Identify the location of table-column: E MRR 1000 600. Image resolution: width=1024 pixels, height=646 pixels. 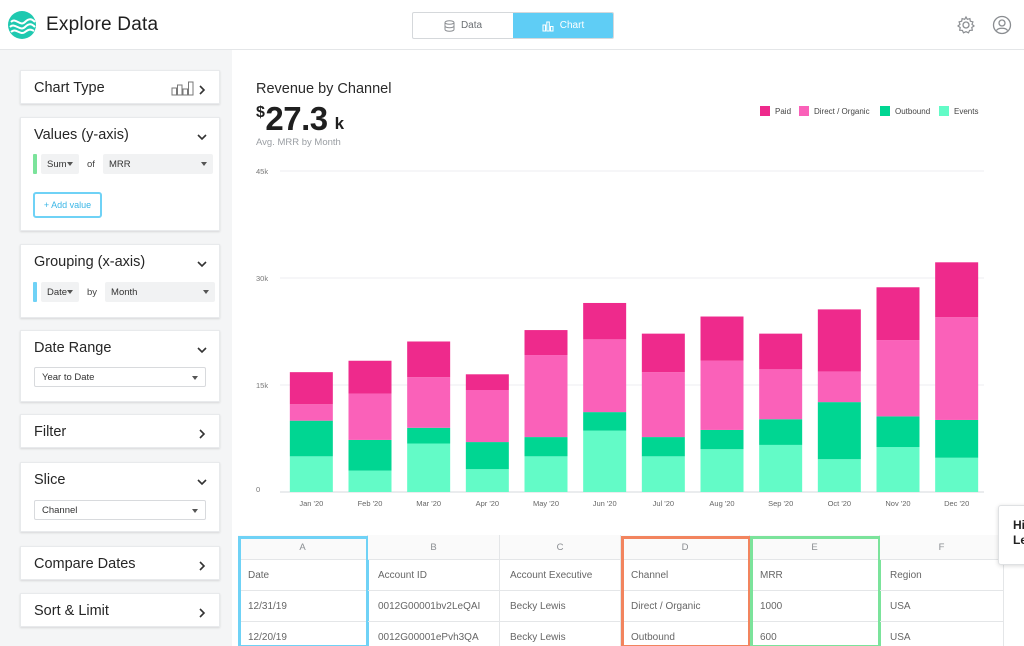
(815, 590).